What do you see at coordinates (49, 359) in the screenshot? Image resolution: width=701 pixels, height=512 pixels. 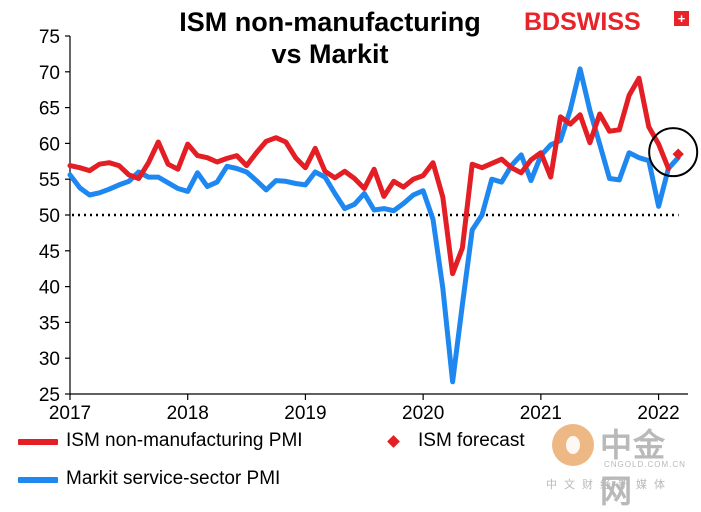 I see `y-tick-label: 30` at bounding box center [49, 359].